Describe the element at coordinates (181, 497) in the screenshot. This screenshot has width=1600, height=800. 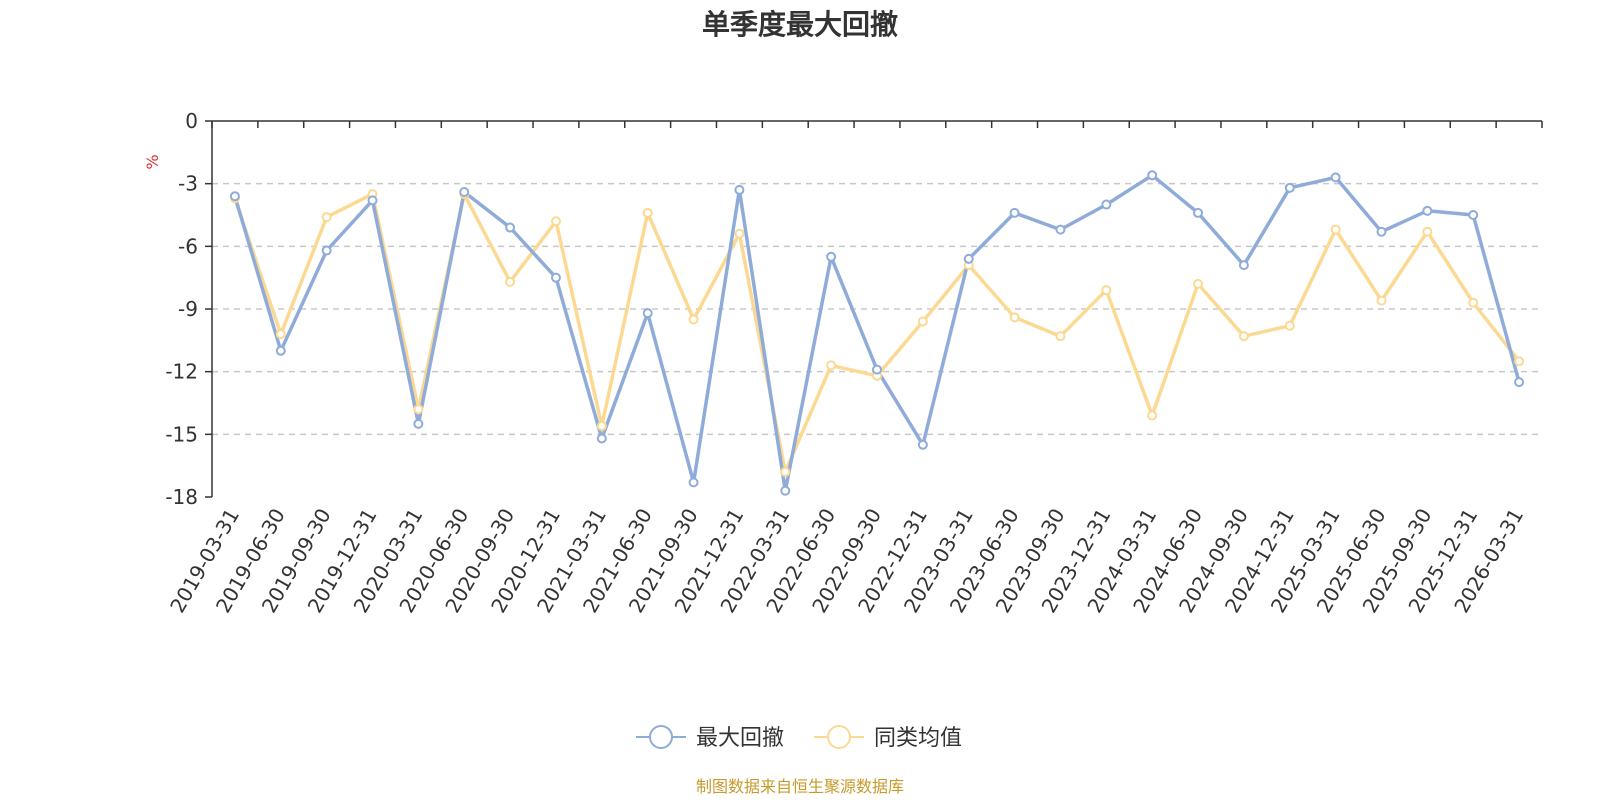
I see `y-tick-label: -18` at that location.